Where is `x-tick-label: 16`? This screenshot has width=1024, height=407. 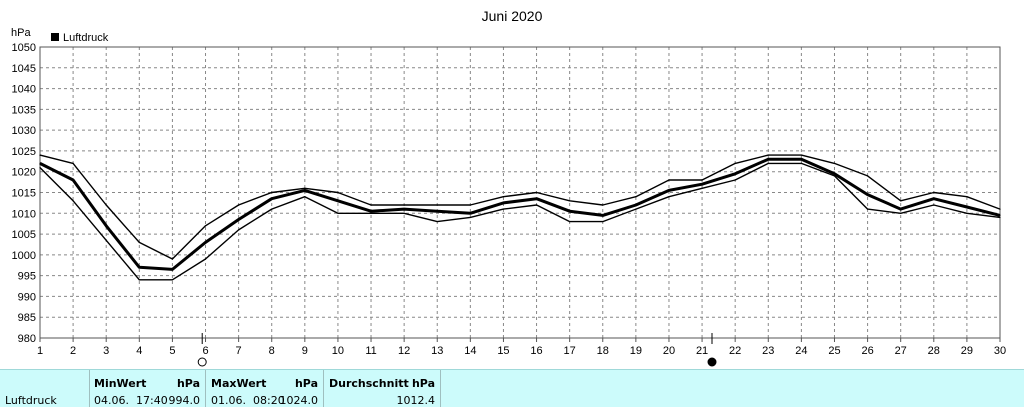 x-tick-label: 16 is located at coordinates (536, 351).